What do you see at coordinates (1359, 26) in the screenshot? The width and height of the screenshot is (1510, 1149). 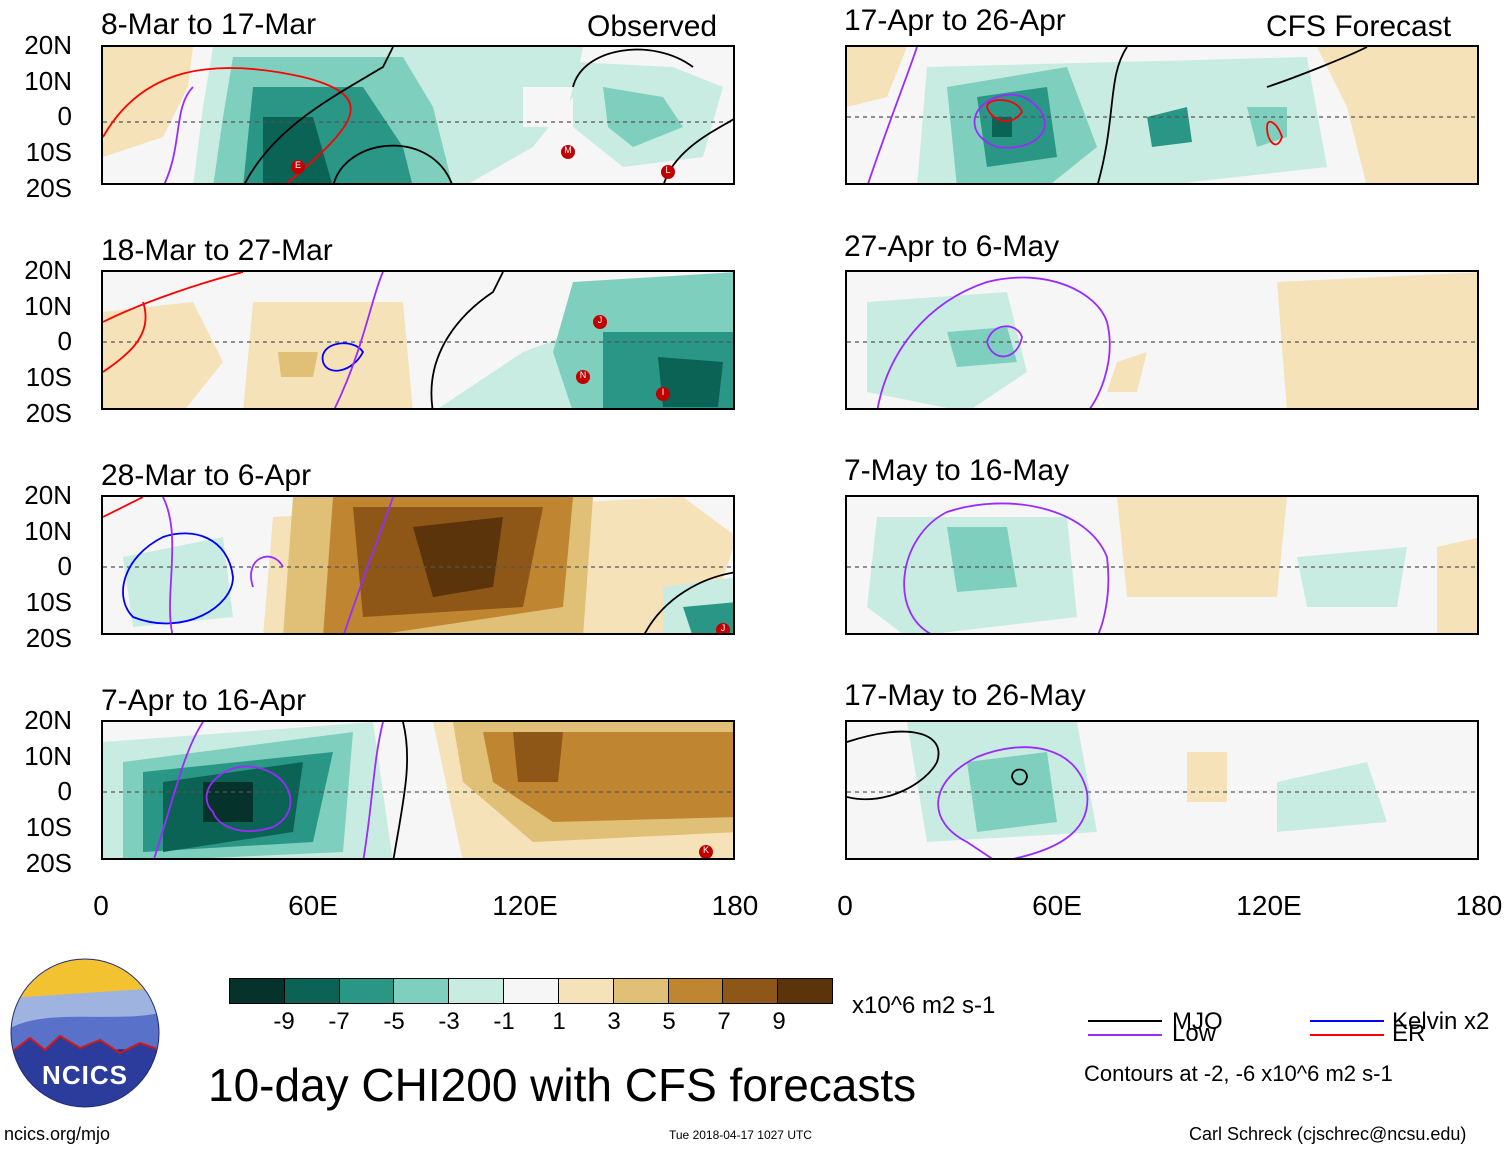 I see `cfs-forecast-label: CFS Forecast` at bounding box center [1359, 26].